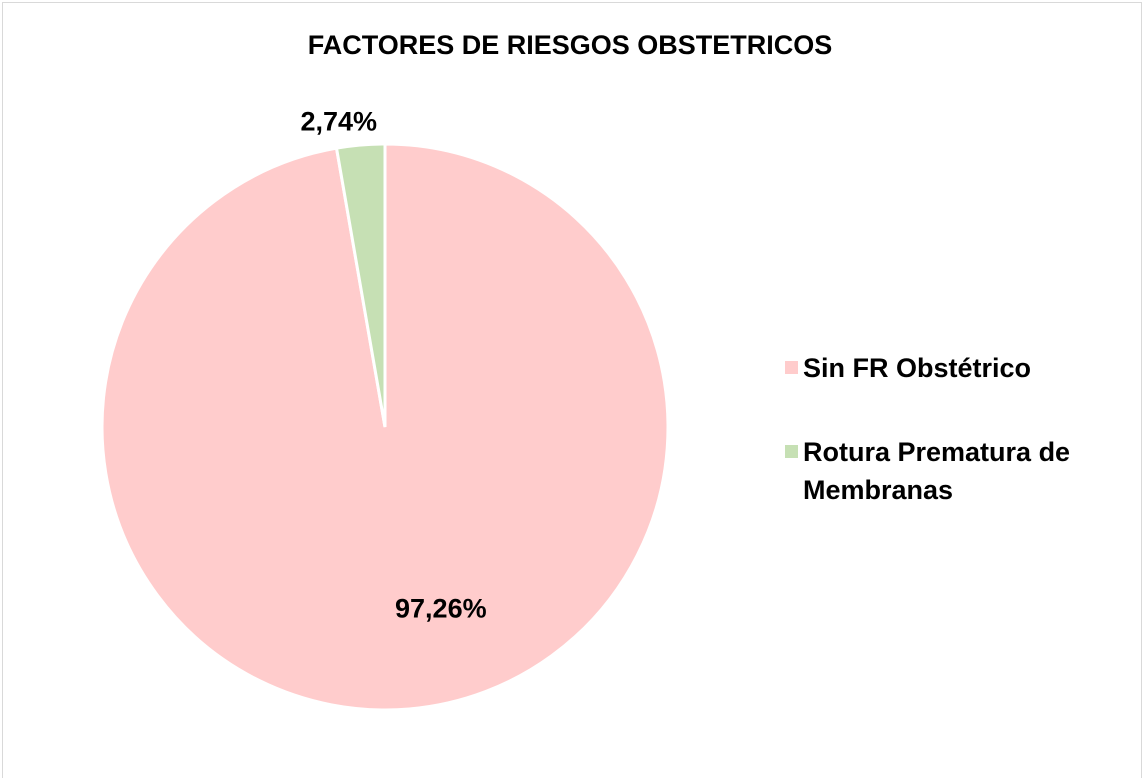 Image resolution: width=1144 pixels, height=778 pixels. I want to click on data-label: 2,74%, so click(338, 121).